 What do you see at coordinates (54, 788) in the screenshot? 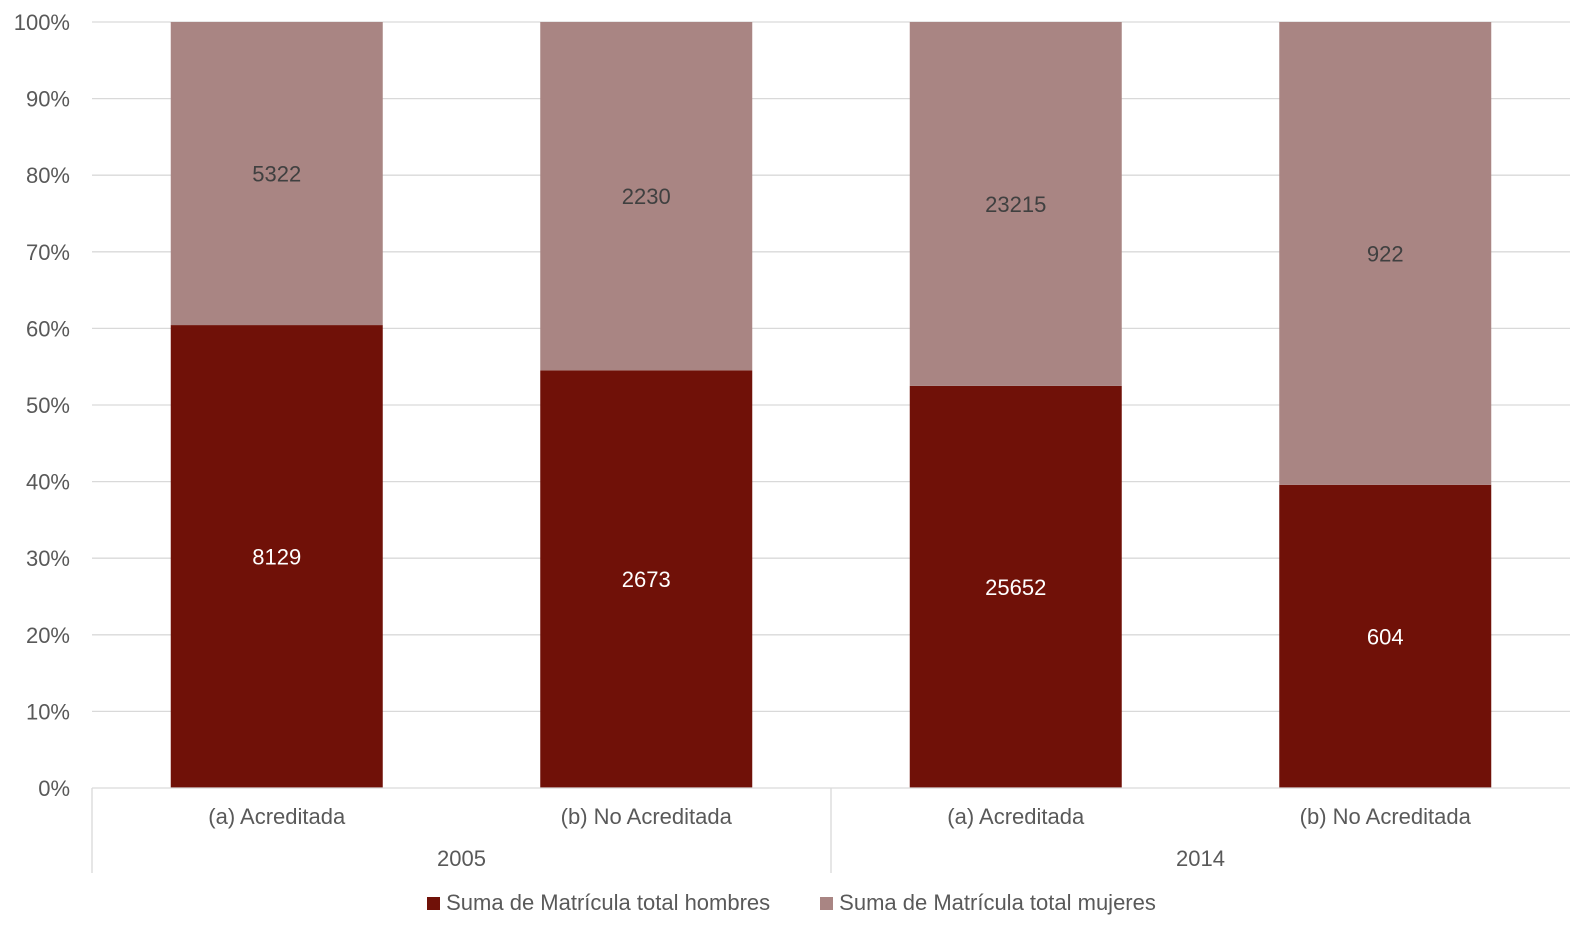
I see `y-tick-label: 0%` at bounding box center [54, 788].